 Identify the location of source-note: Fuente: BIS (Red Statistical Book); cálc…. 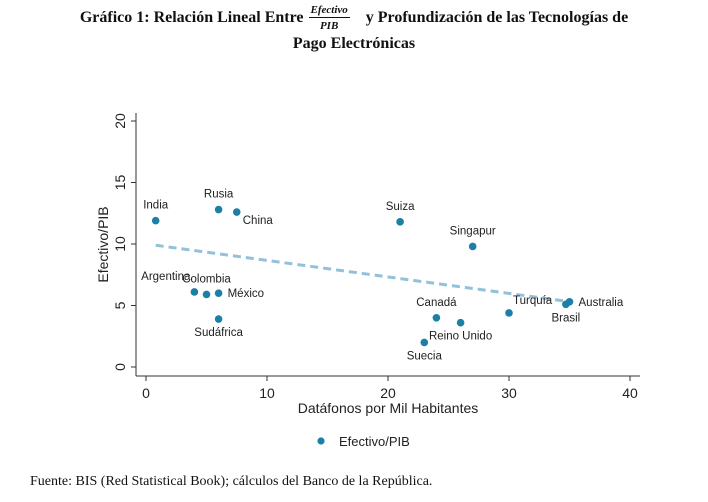
(231, 481).